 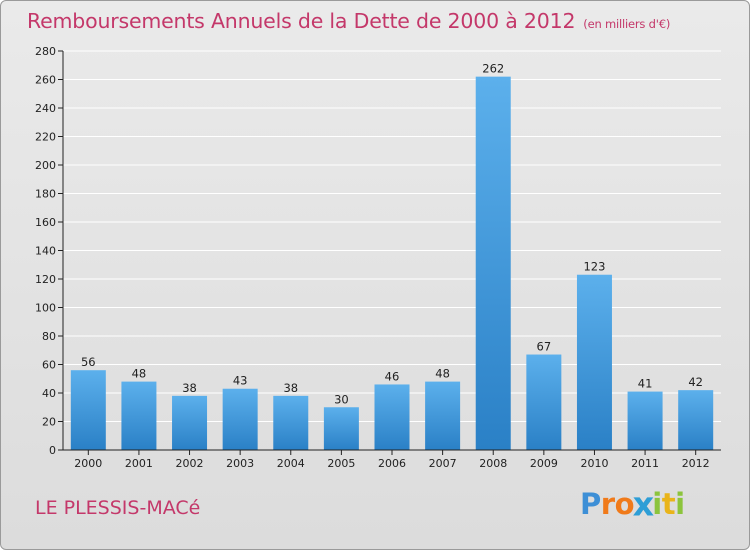 What do you see at coordinates (392, 376) in the screenshot?
I see `data-label-2006: 46` at bounding box center [392, 376].